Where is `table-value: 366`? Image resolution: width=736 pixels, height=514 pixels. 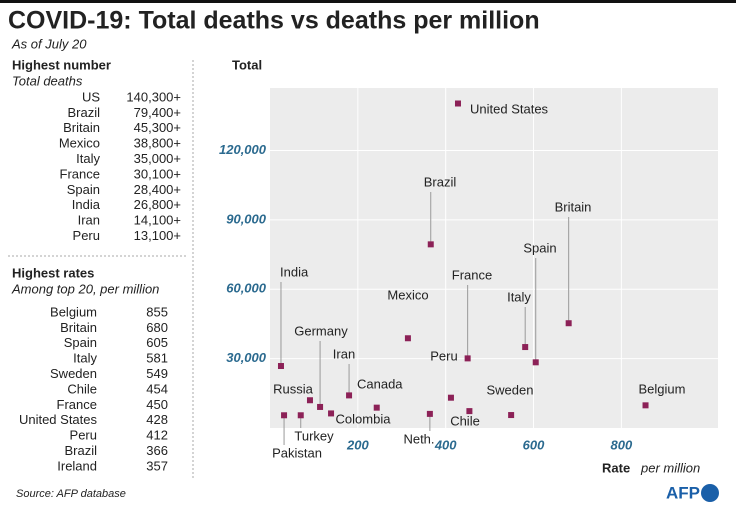 table-value: 366 is located at coordinates (157, 450).